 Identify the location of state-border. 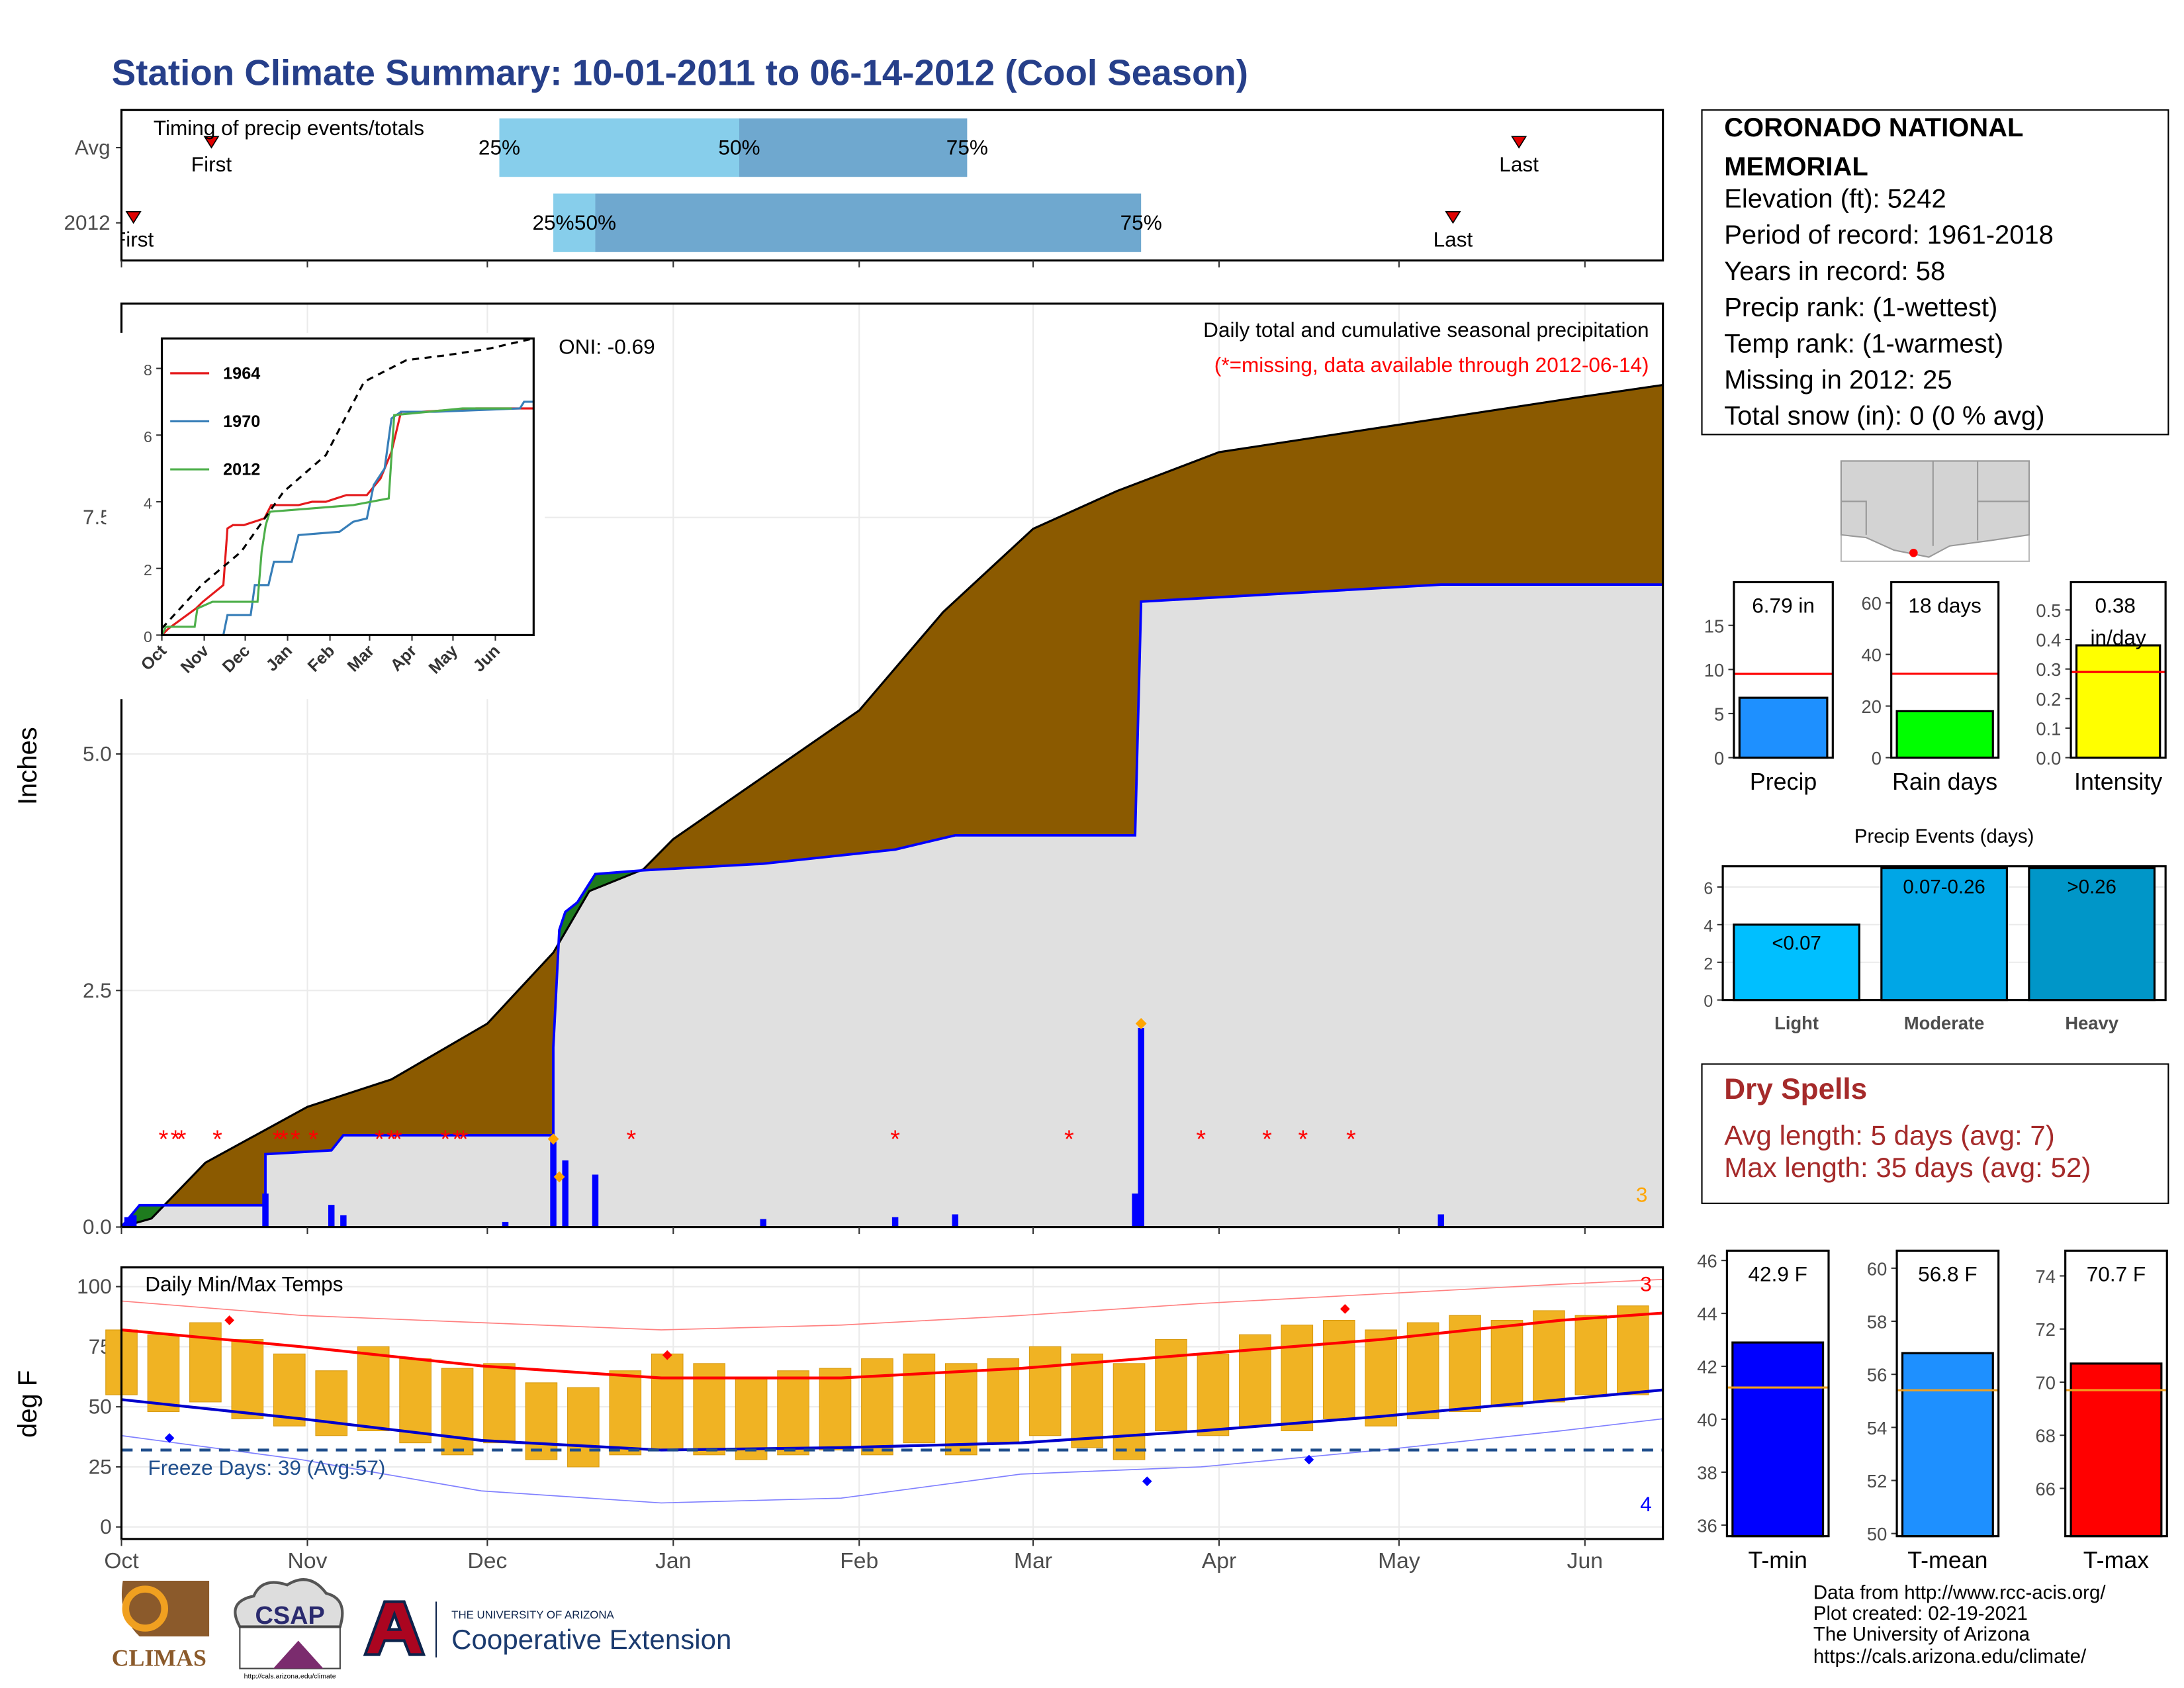
(1935, 503).